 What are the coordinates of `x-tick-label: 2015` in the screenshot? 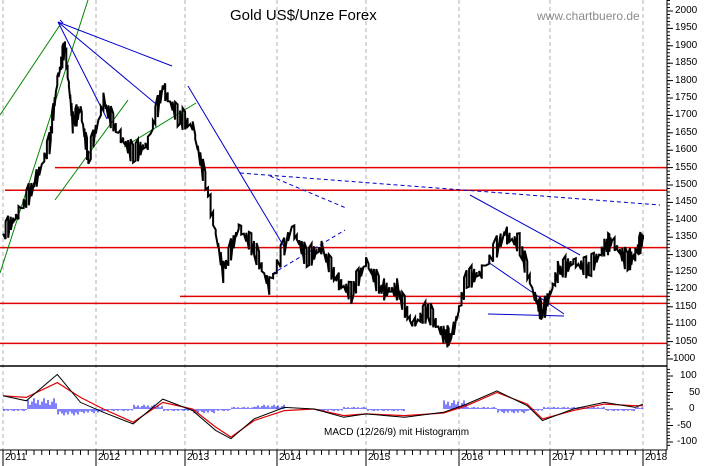 It's located at (379, 457).